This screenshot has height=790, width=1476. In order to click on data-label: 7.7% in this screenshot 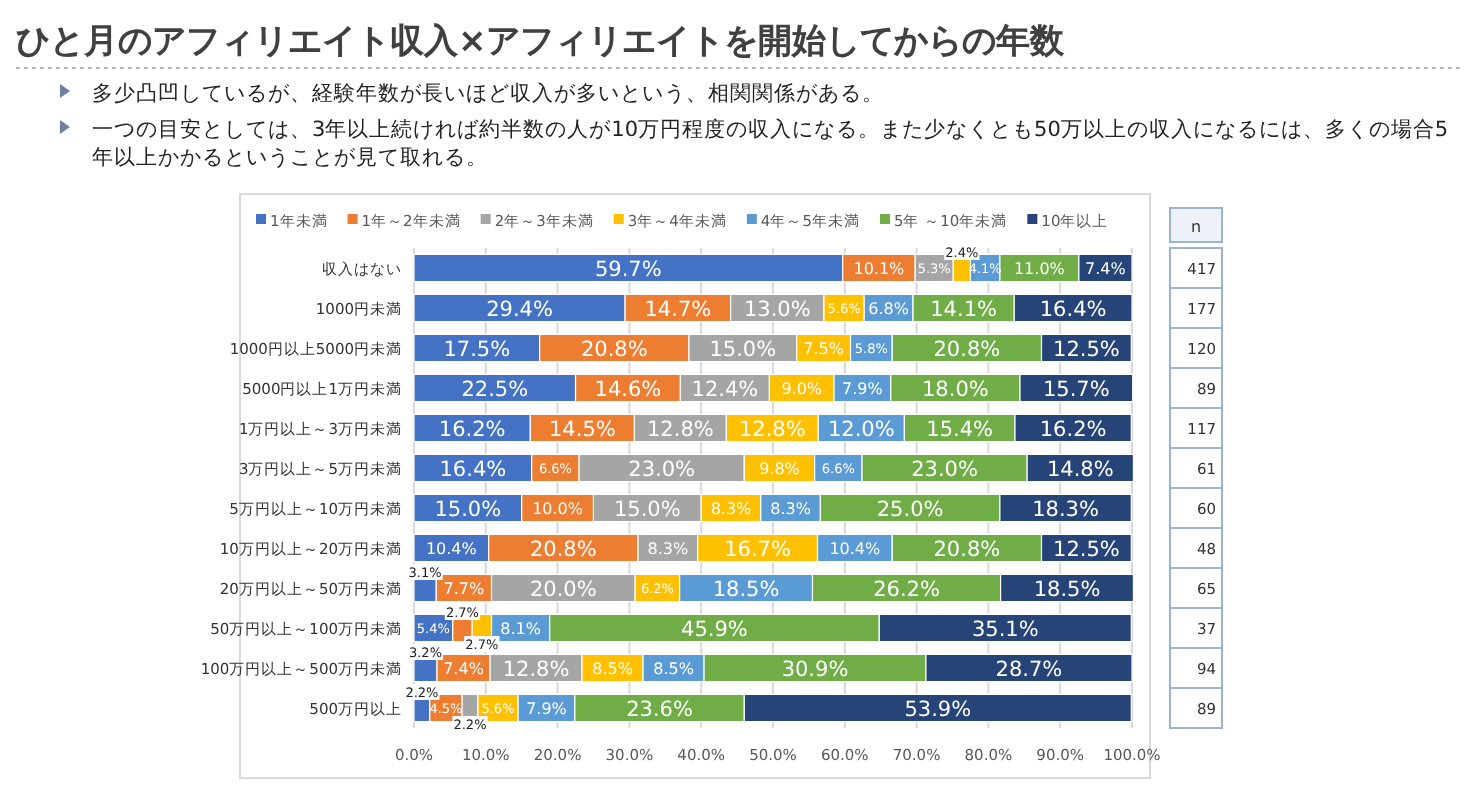, I will do `click(464, 588)`.